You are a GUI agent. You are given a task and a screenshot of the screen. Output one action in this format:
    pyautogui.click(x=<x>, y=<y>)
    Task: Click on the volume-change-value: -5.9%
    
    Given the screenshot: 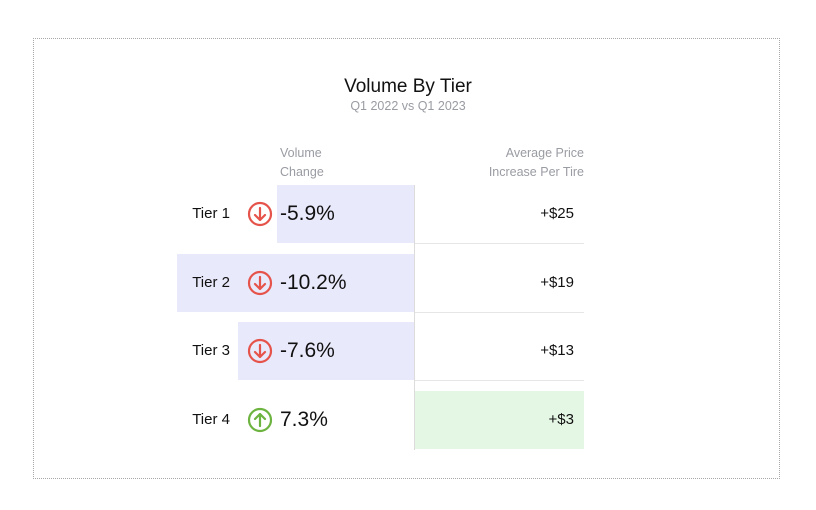 What is the action you would take?
    pyautogui.click(x=307, y=213)
    